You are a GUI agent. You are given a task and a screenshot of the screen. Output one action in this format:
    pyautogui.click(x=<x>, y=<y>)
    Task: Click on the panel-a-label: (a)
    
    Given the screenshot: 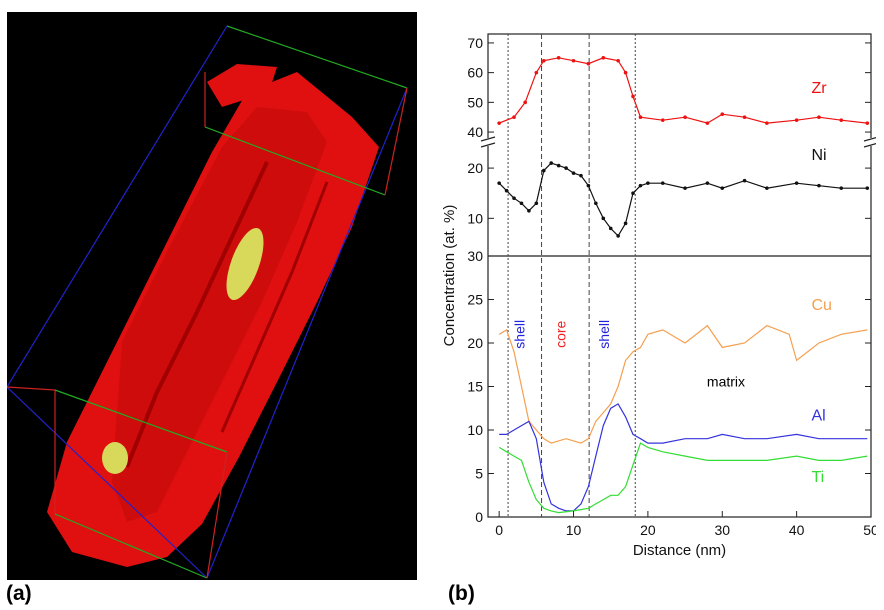 What is the action you would take?
    pyautogui.click(x=19, y=593)
    